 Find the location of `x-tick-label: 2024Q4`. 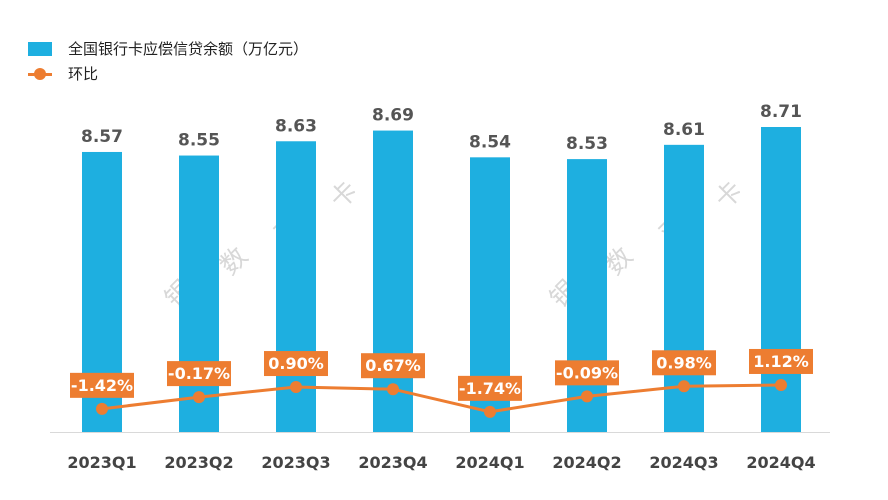

x-tick-label: 2024Q4 is located at coordinates (780, 462).